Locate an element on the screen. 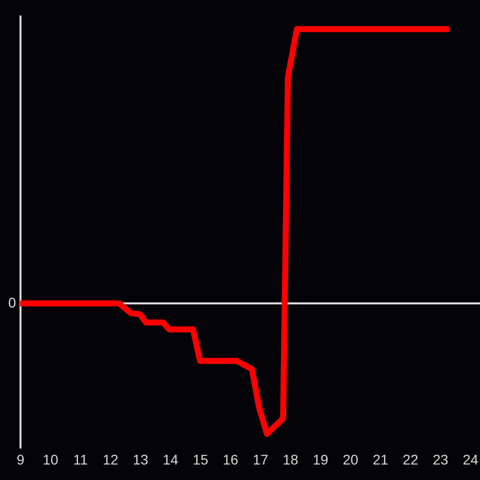  x-tick-label: 22 is located at coordinates (410, 460).